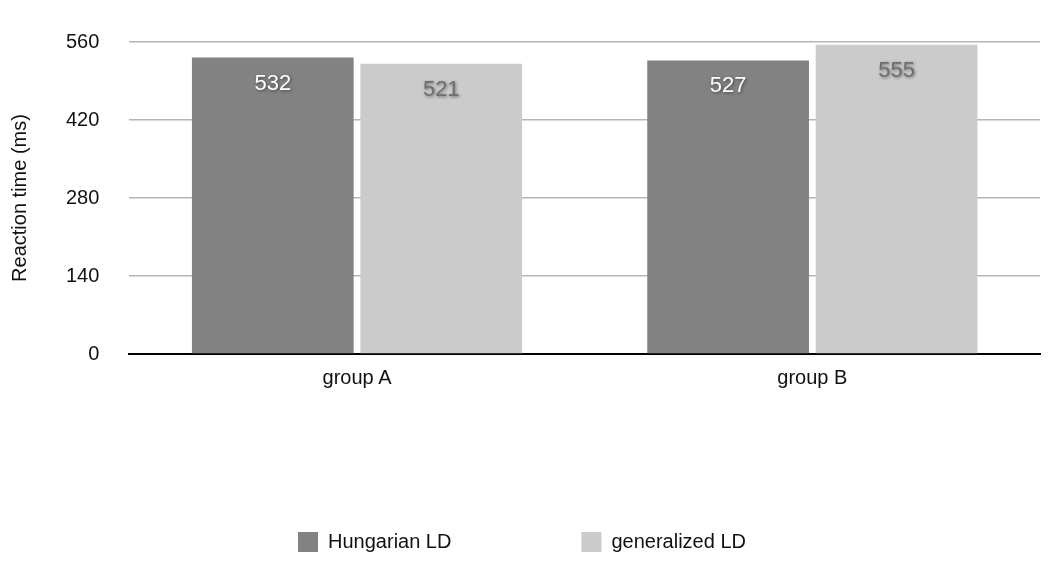 The width and height of the screenshot is (1048, 568). What do you see at coordinates (678, 540) in the screenshot?
I see `legend-label: generalized LD` at bounding box center [678, 540].